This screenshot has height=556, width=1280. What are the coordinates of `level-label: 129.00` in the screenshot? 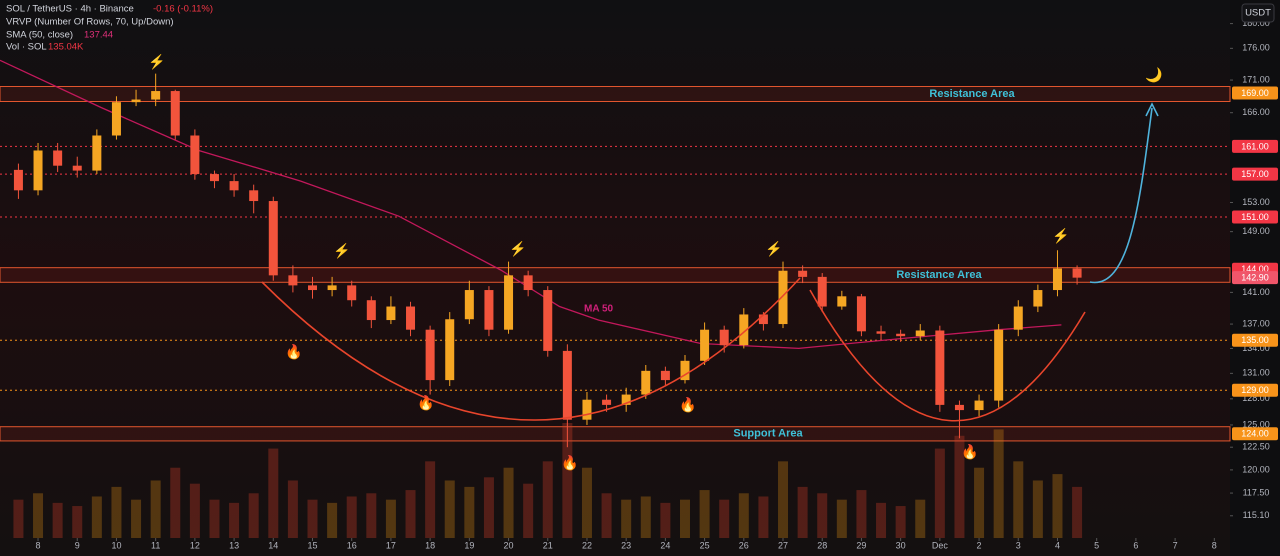 It's located at (1255, 390).